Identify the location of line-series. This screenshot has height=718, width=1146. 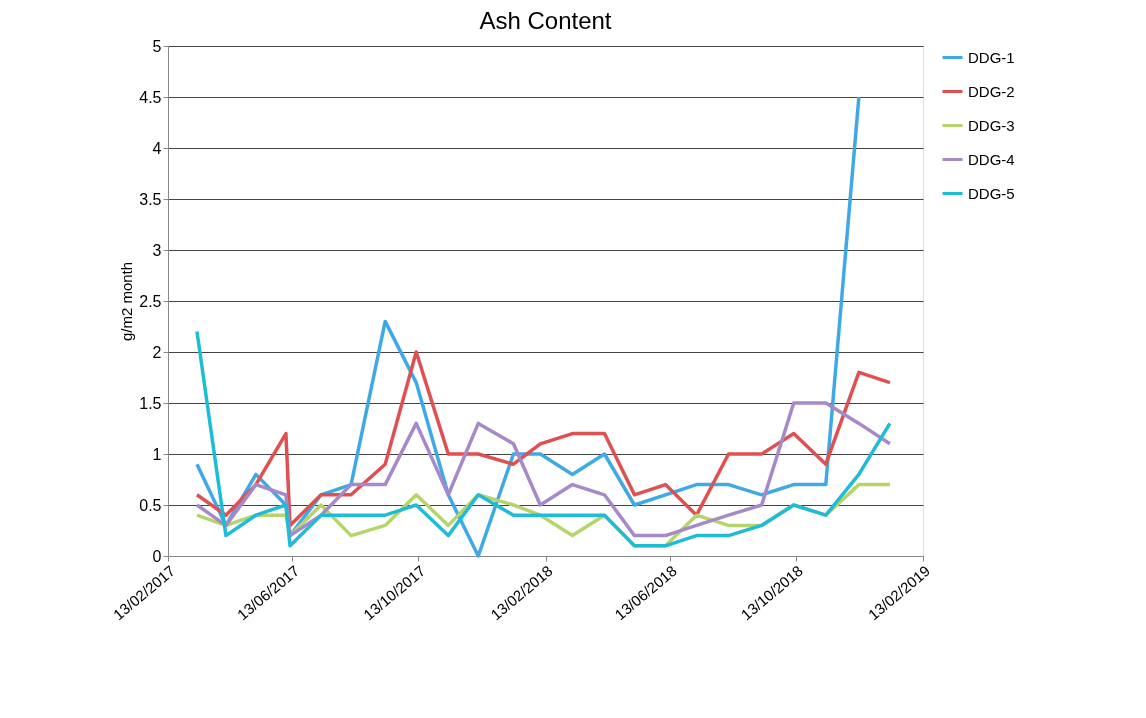
(543, 469).